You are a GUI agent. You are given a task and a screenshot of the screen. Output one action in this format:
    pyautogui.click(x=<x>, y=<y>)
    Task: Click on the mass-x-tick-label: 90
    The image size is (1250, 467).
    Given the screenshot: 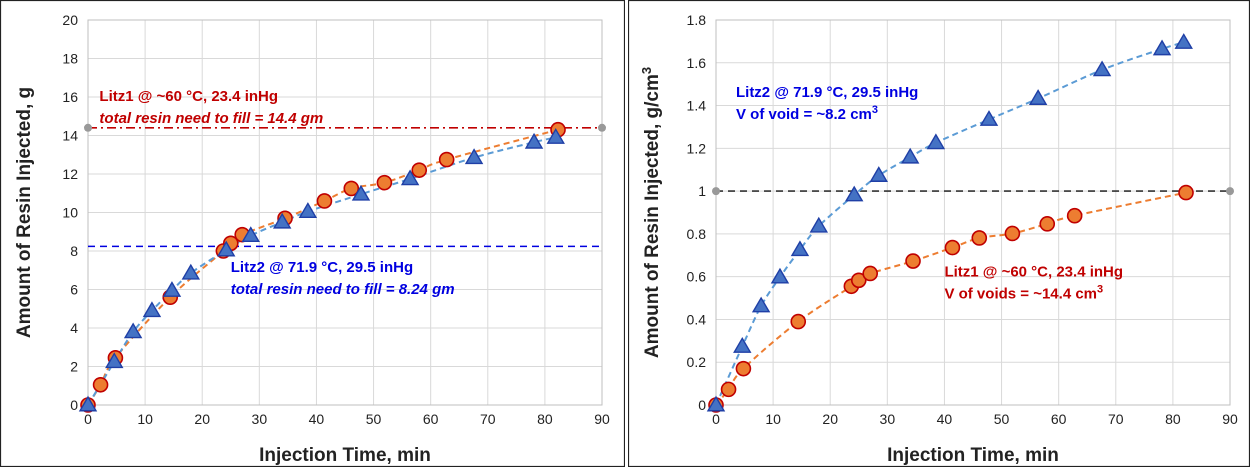 What is the action you would take?
    pyautogui.click(x=602, y=419)
    